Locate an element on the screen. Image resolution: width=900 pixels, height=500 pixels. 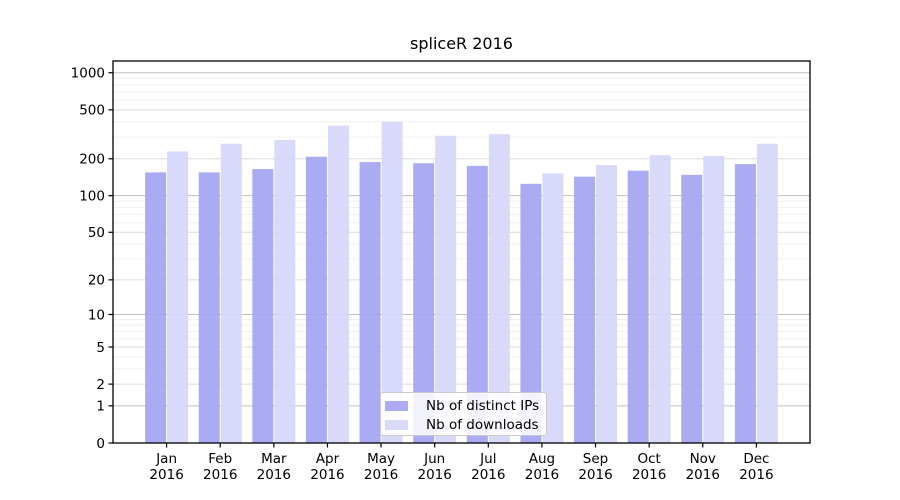
y-tick-label: 1 is located at coordinates (100, 407).